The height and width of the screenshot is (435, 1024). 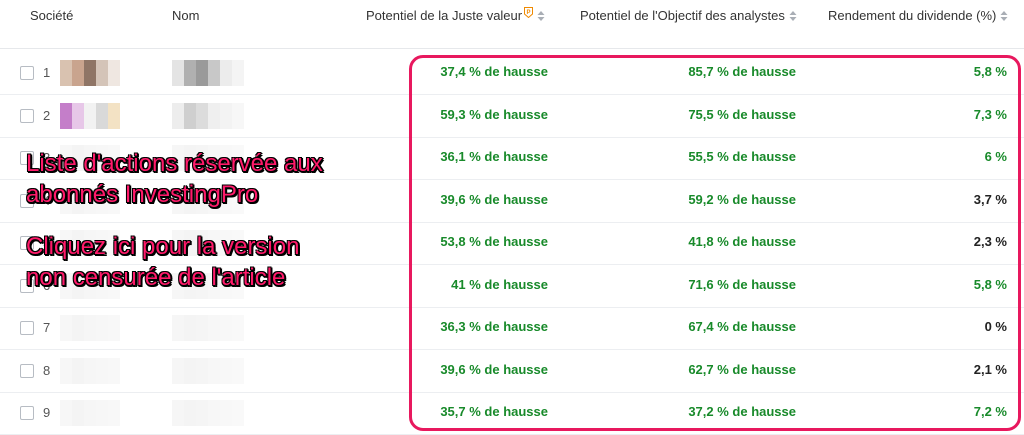 I want to click on column-header-dividend-yield: Rendement du dividende (%), so click(x=918, y=15).